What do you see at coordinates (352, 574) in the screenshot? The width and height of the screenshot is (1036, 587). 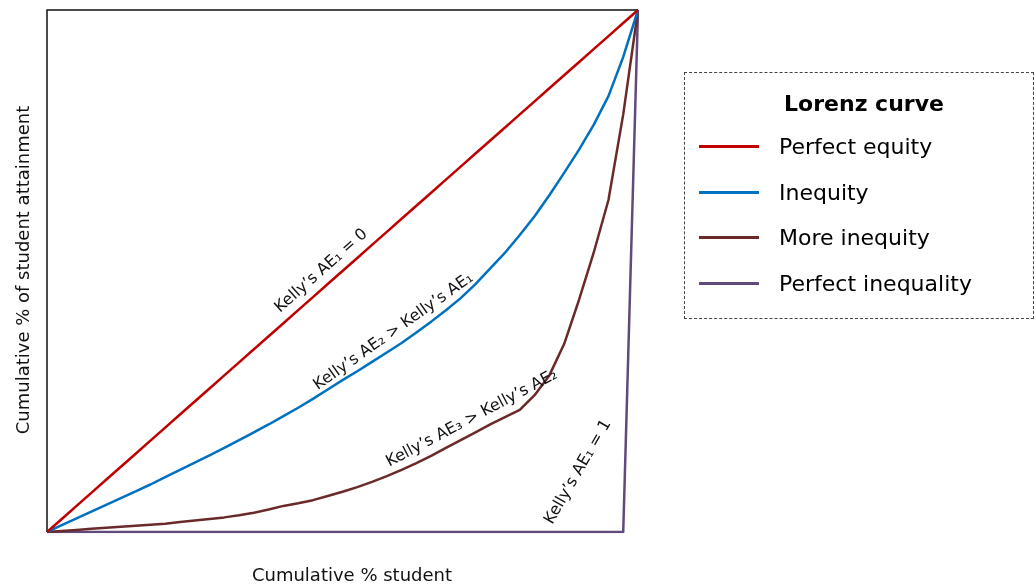 I see `x-axis-title: Cumulative % student` at bounding box center [352, 574].